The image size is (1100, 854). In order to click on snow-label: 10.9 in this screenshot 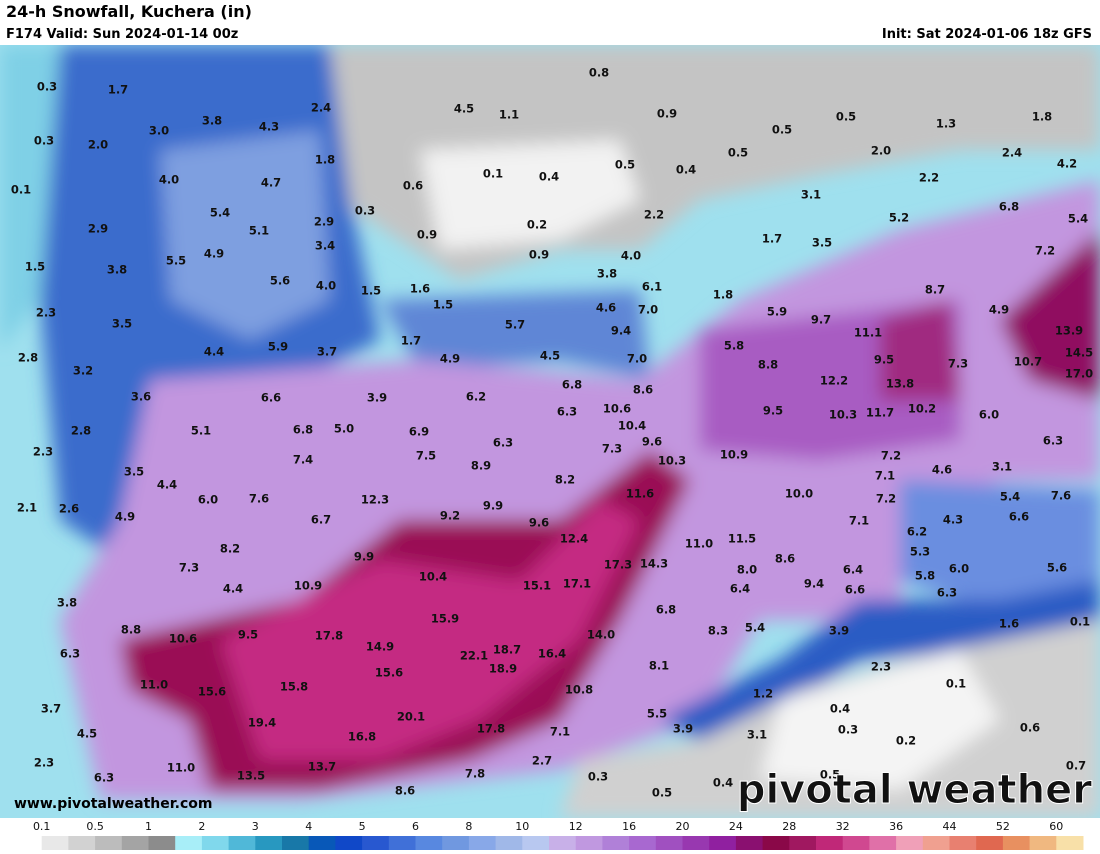, I will do `click(734, 455)`.